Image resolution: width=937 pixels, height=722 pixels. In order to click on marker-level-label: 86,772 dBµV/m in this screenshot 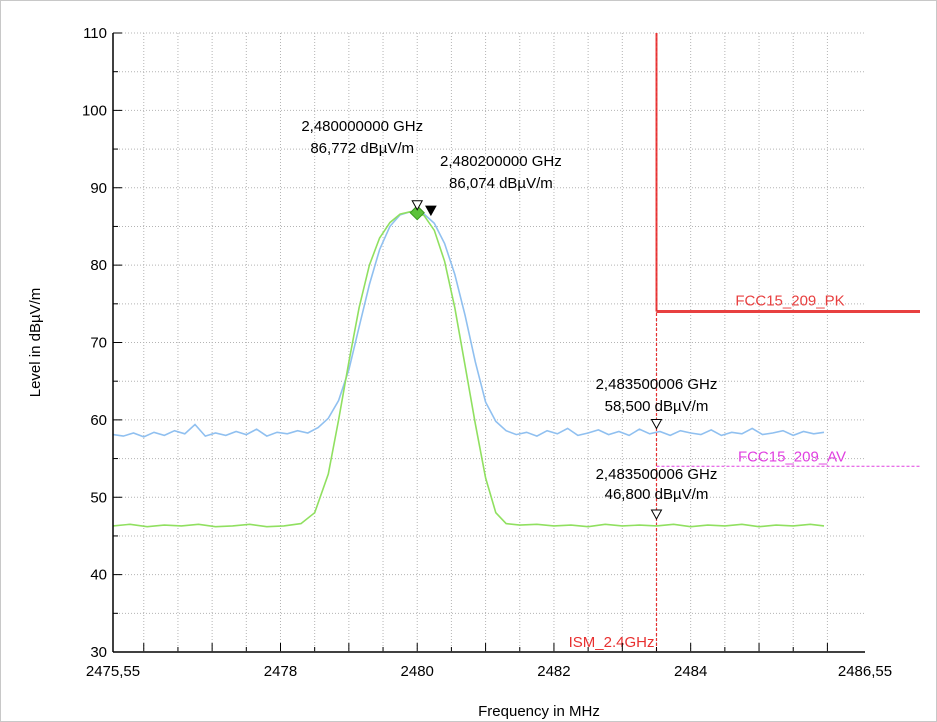, I will do `click(362, 148)`.